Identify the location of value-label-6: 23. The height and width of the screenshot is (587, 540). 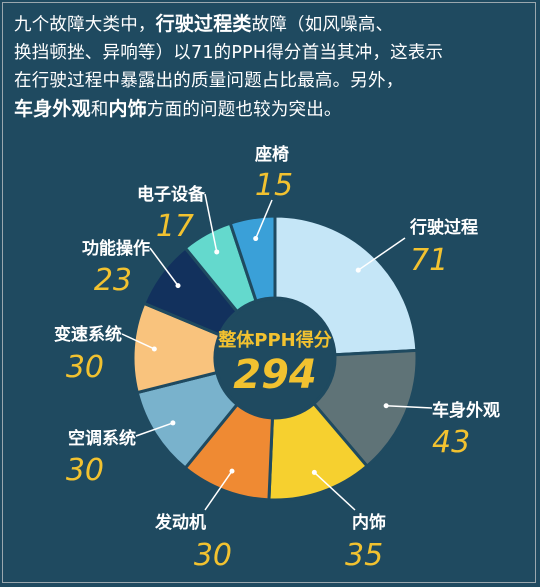
(113, 280).